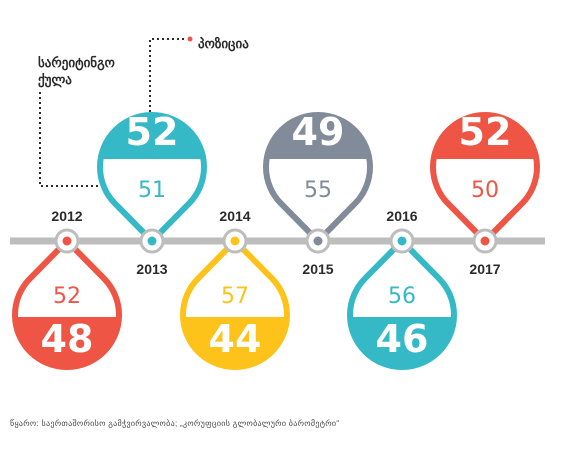  Describe the element at coordinates (317, 269) in the screenshot. I see `year-label-2015: 2015` at that location.